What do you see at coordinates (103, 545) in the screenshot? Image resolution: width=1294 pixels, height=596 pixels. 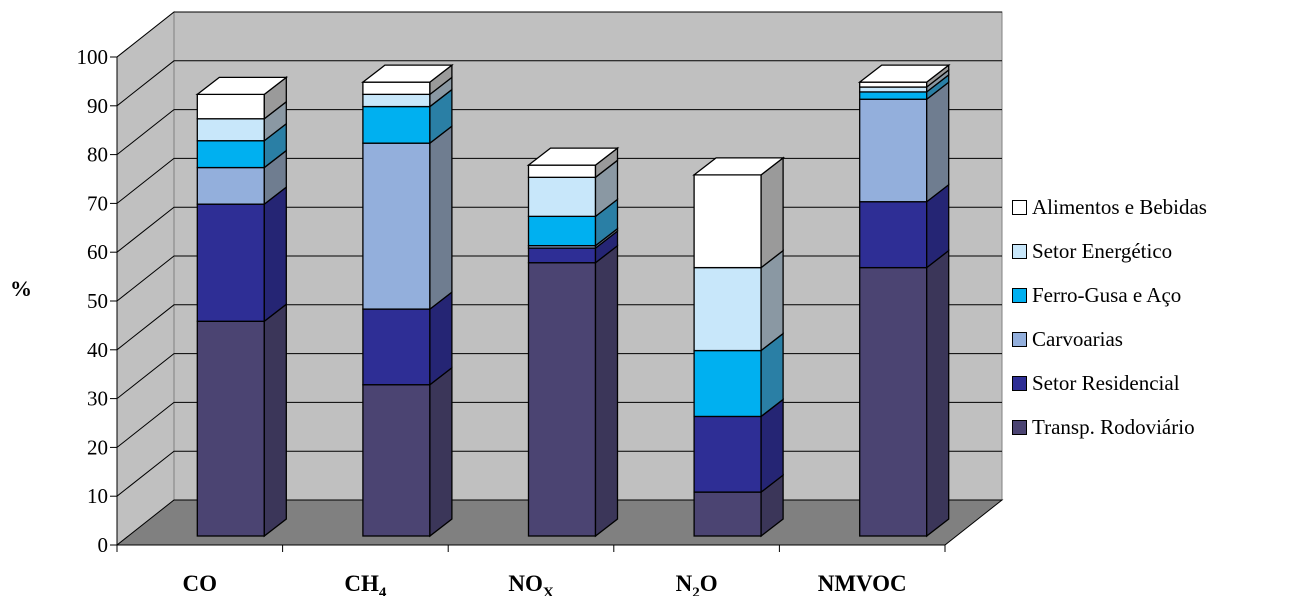 I see `y-tick-label: 0` at bounding box center [103, 545].